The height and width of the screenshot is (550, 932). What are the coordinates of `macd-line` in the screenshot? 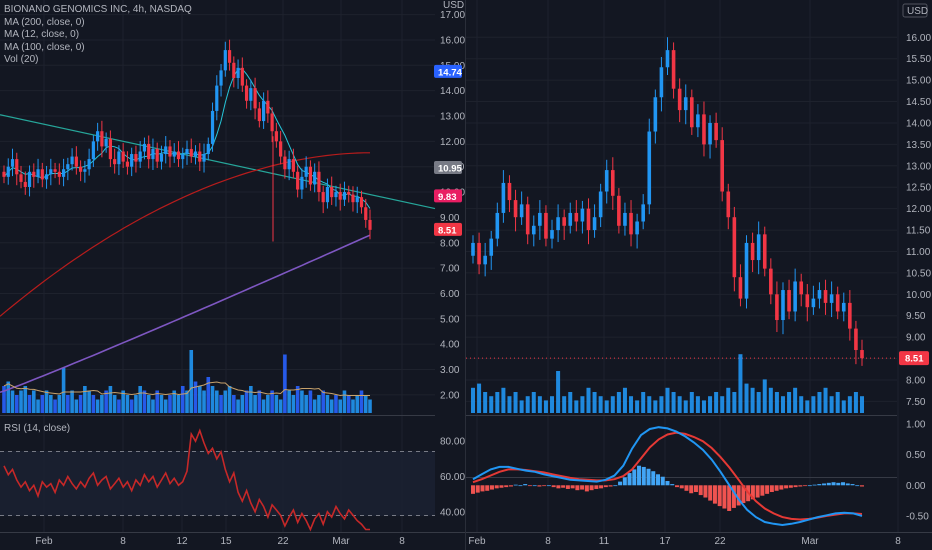 It's located at (667, 476).